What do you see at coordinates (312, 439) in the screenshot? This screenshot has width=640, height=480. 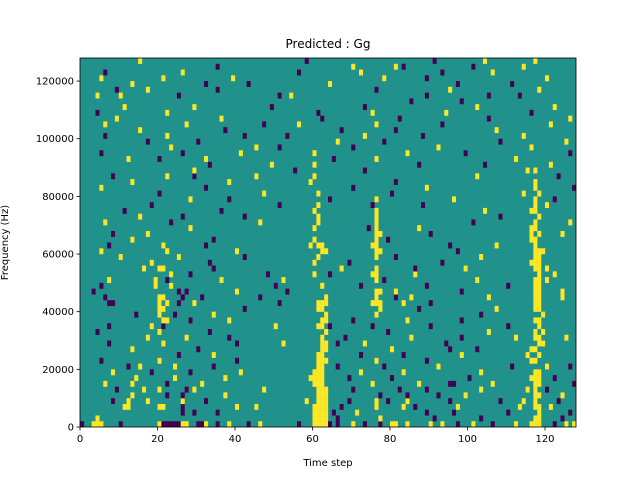 I see `x-tick-label: 60` at bounding box center [312, 439].